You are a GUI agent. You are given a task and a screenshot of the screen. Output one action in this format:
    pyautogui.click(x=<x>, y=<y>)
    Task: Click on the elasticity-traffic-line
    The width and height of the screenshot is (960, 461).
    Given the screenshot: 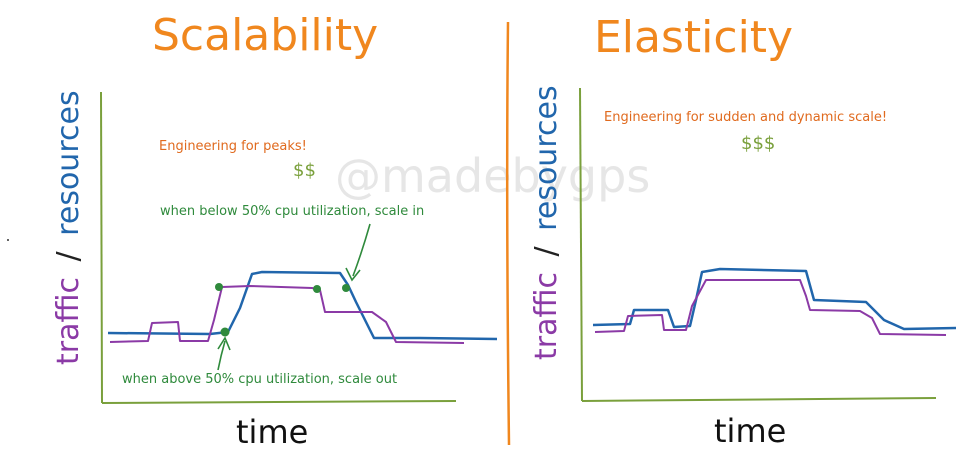 What is the action you would take?
    pyautogui.click(x=770, y=307)
    